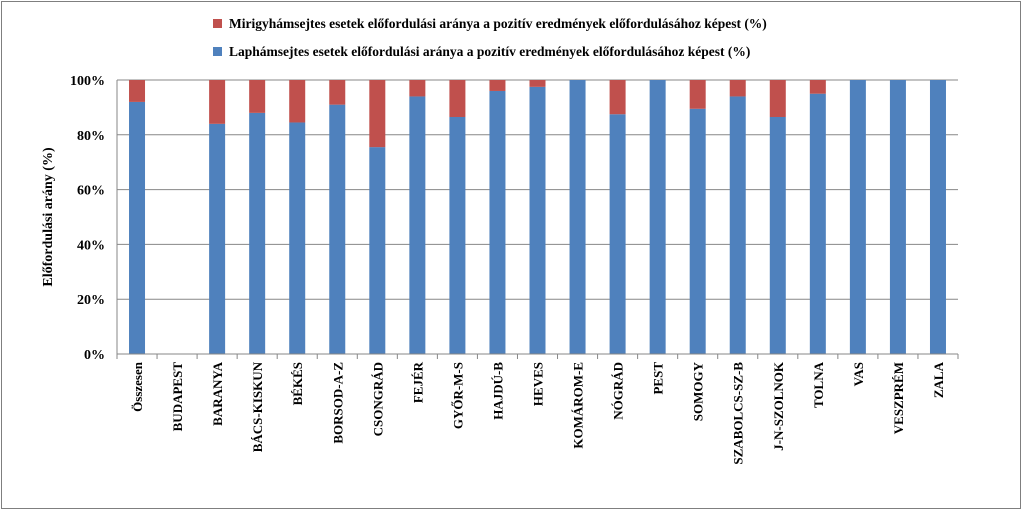 The height and width of the screenshot is (512, 1024). What do you see at coordinates (938, 379) in the screenshot?
I see `x-tick-label: ZALA` at bounding box center [938, 379].